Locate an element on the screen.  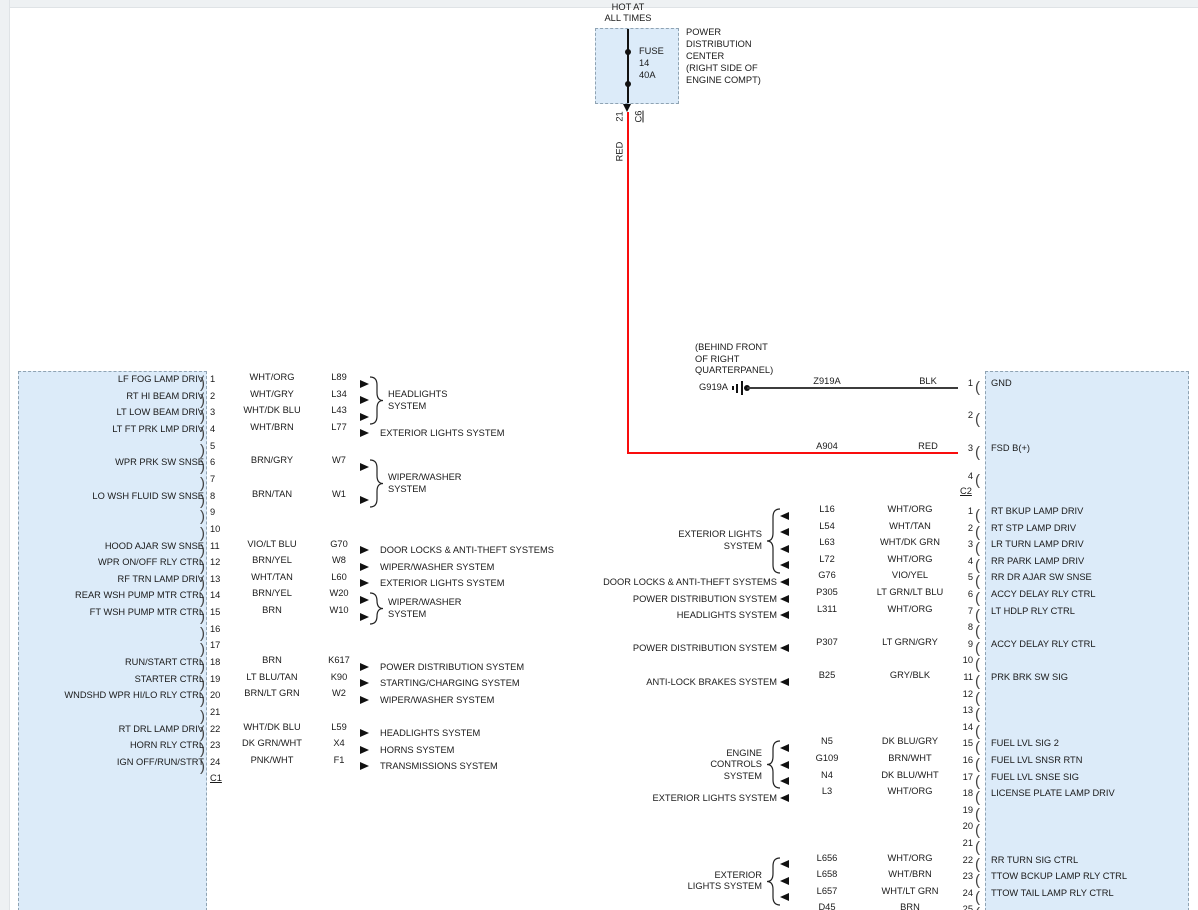
destination-system-label: DOOR LOCKS & ANTI-THEFT SYSTEMS is located at coordinates (467, 550).